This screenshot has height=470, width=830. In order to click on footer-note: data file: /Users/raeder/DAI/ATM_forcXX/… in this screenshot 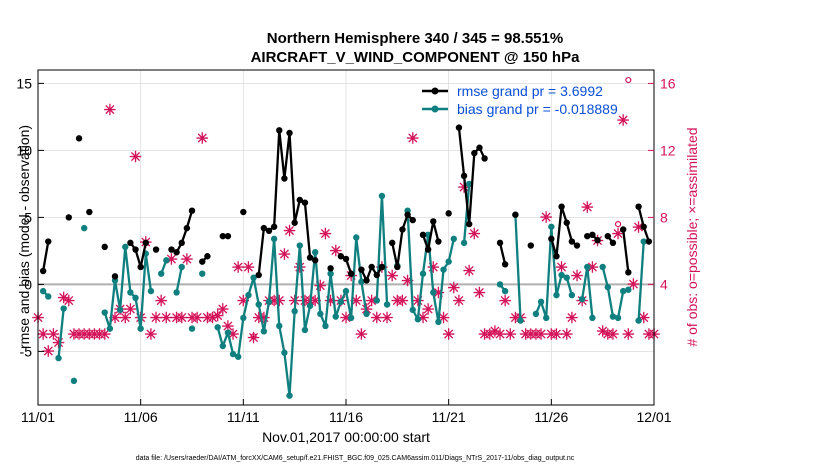, I will do `click(355, 458)`.